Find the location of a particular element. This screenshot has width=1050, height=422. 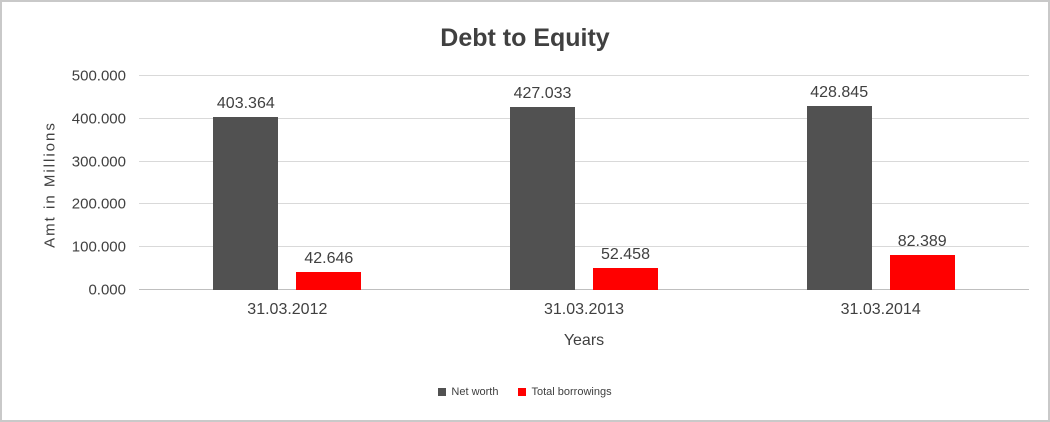

legend-item-net-worth: Net worth is located at coordinates (468, 392).